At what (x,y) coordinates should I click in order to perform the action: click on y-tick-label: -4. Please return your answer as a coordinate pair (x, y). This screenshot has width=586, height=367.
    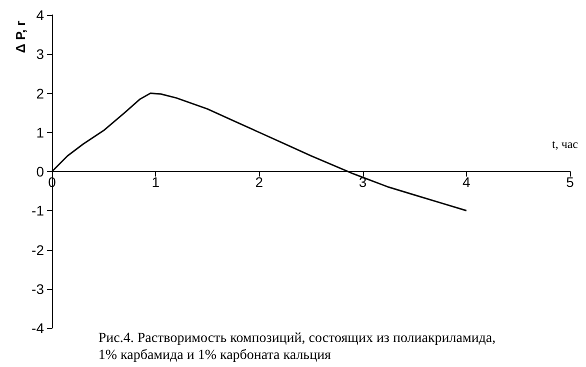
    Looking at the image, I should click on (38, 328).